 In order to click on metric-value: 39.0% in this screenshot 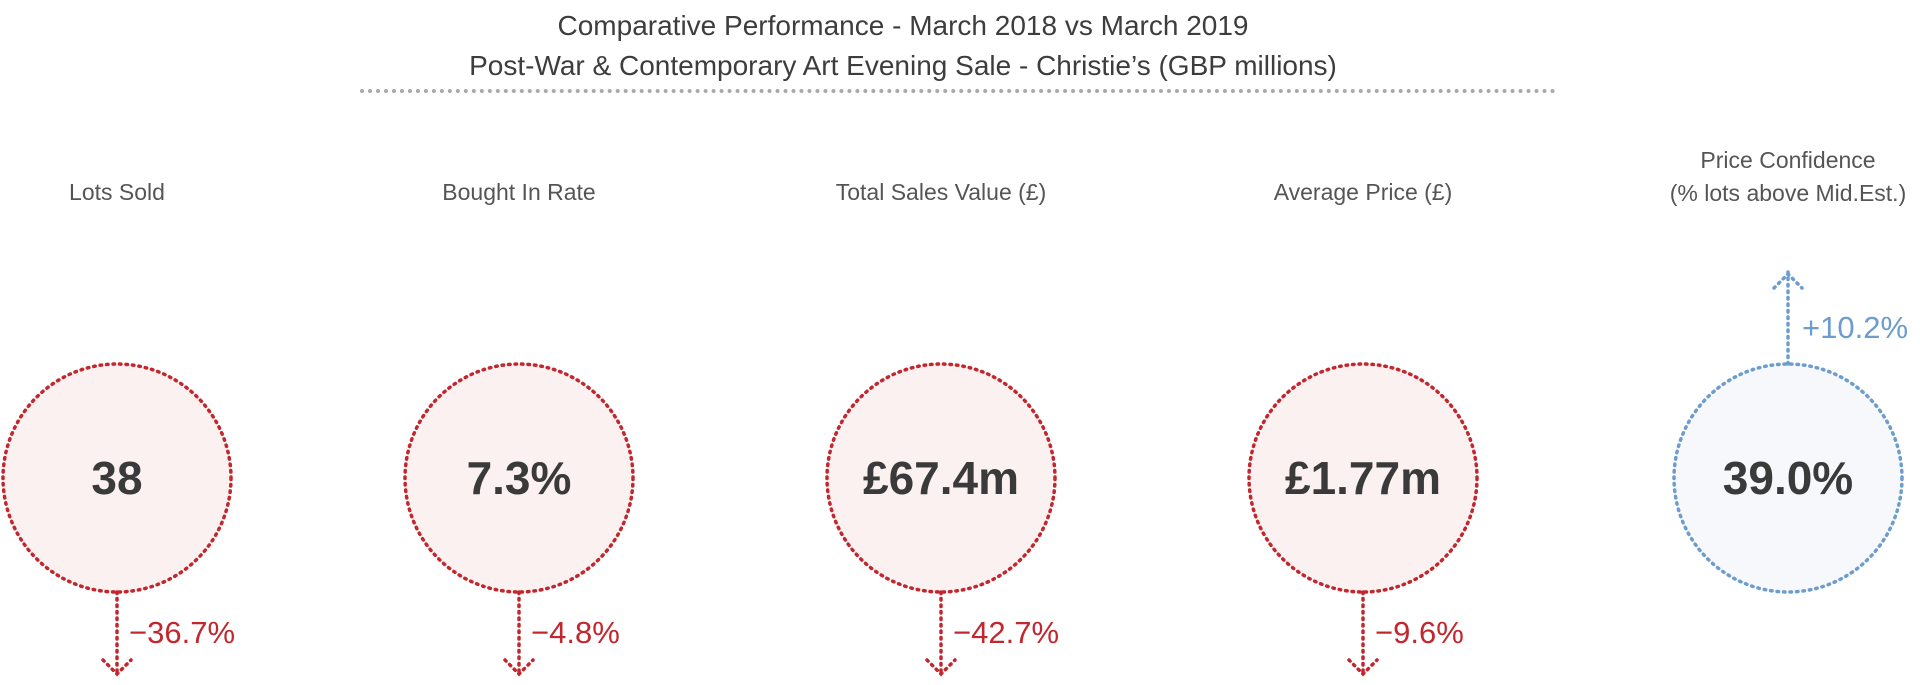, I will do `click(1788, 478)`.